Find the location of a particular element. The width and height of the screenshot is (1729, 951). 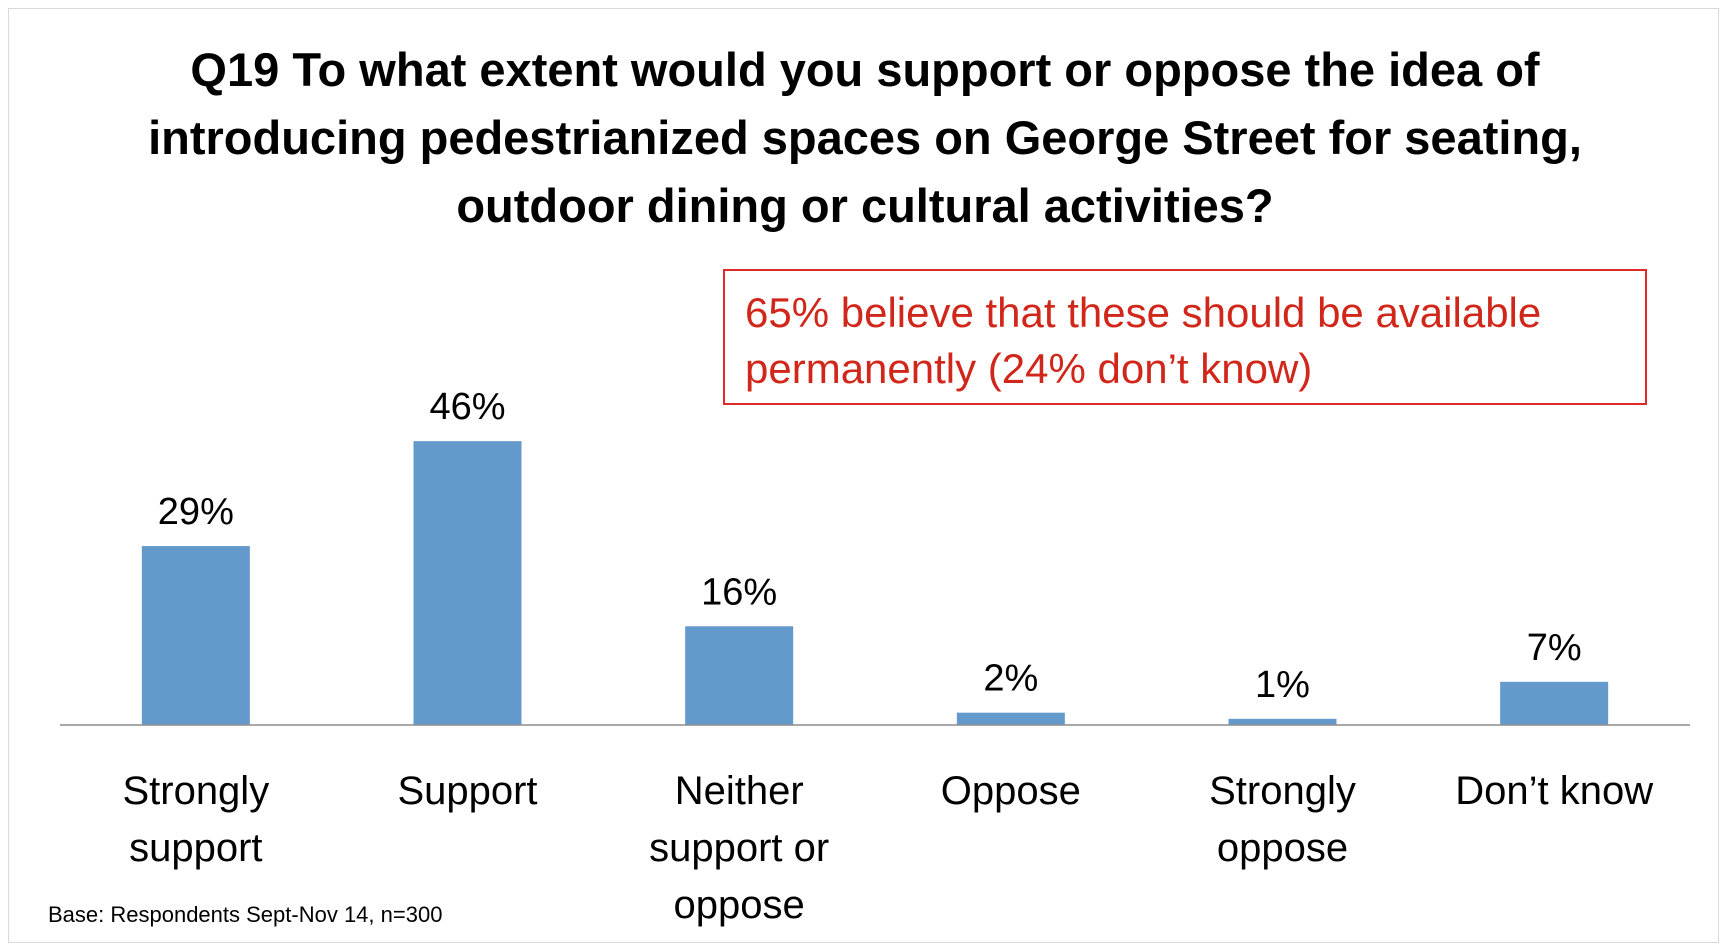

data-label-4: 1% is located at coordinates (1282, 685).